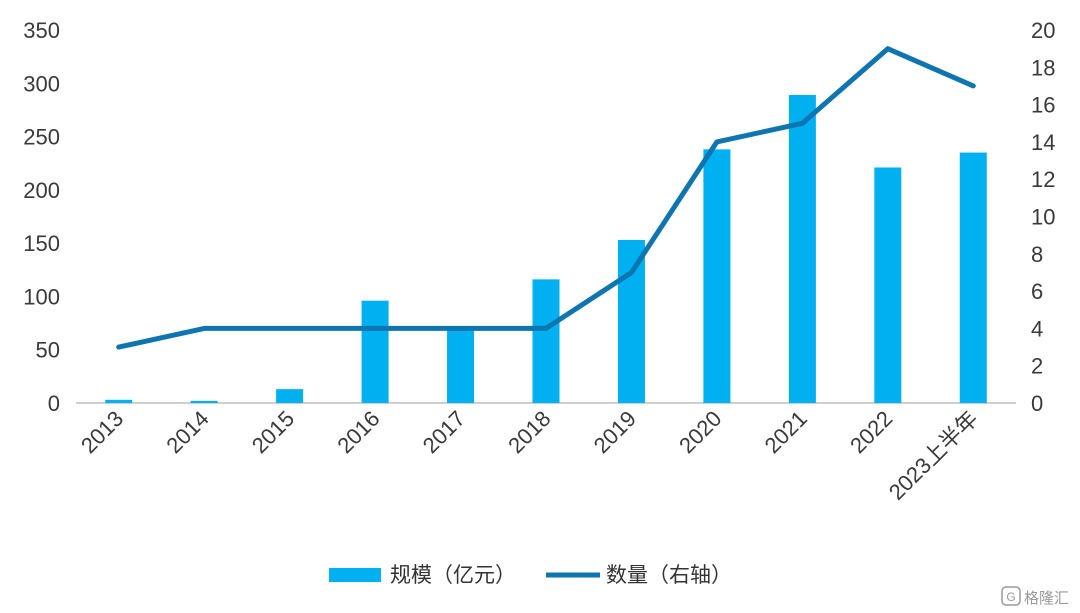 This screenshot has width=1080, height=613. I want to click on right-y-tick-label: 6, so click(1037, 291).